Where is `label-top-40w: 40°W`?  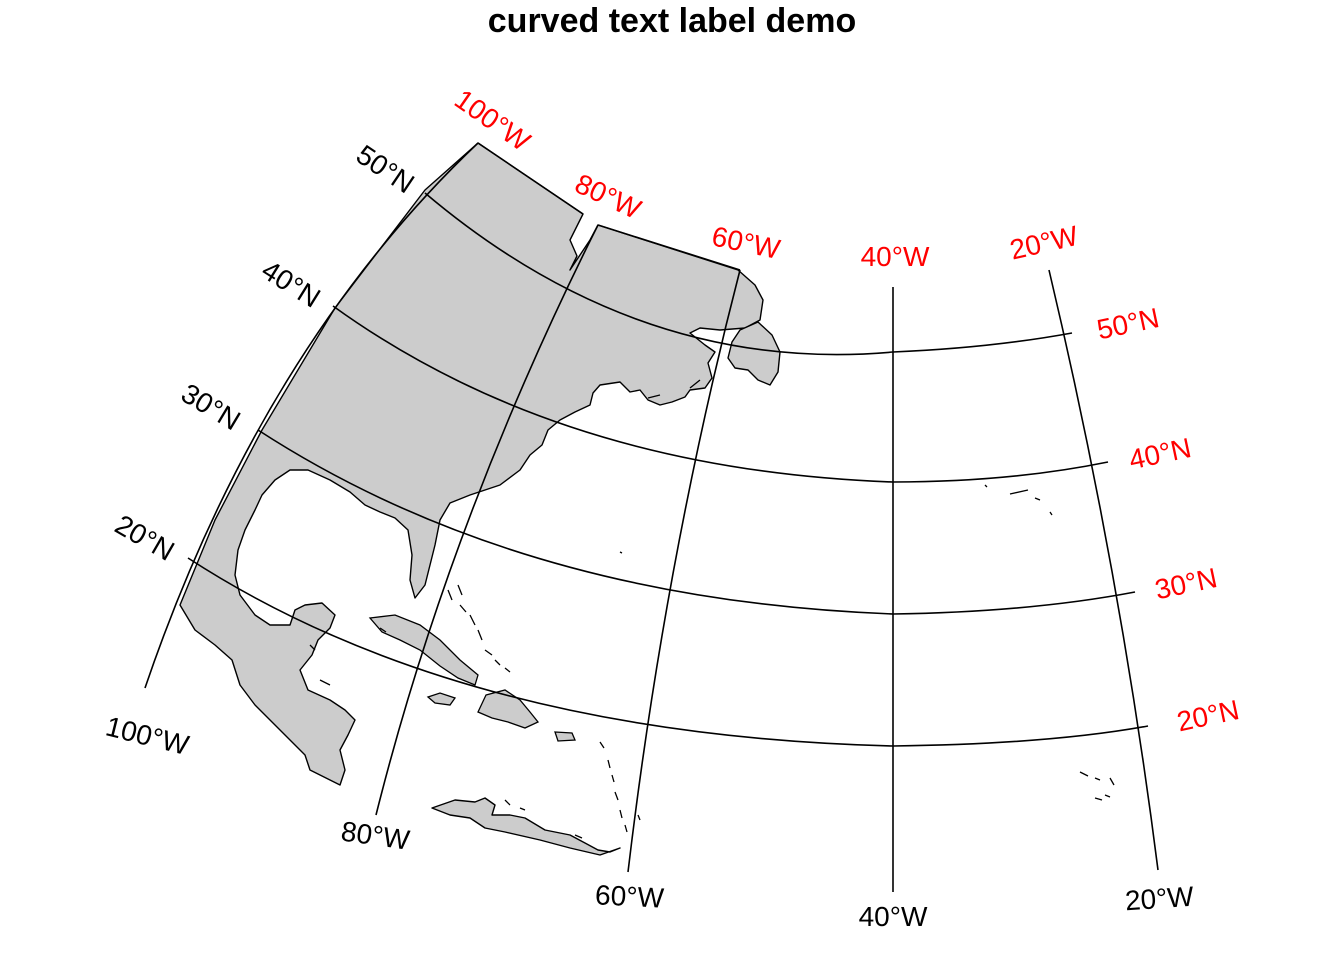 label-top-40w: 40°W is located at coordinates (895, 256).